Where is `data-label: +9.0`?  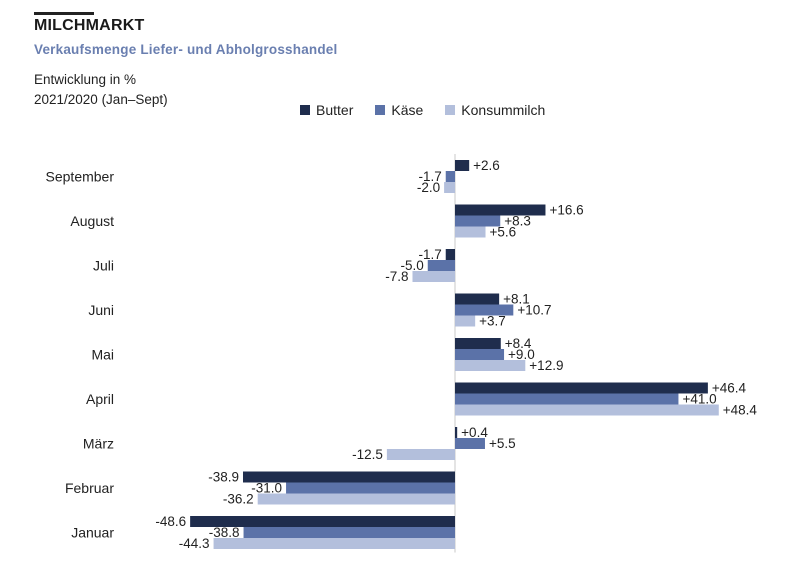 data-label: +9.0 is located at coordinates (521, 354).